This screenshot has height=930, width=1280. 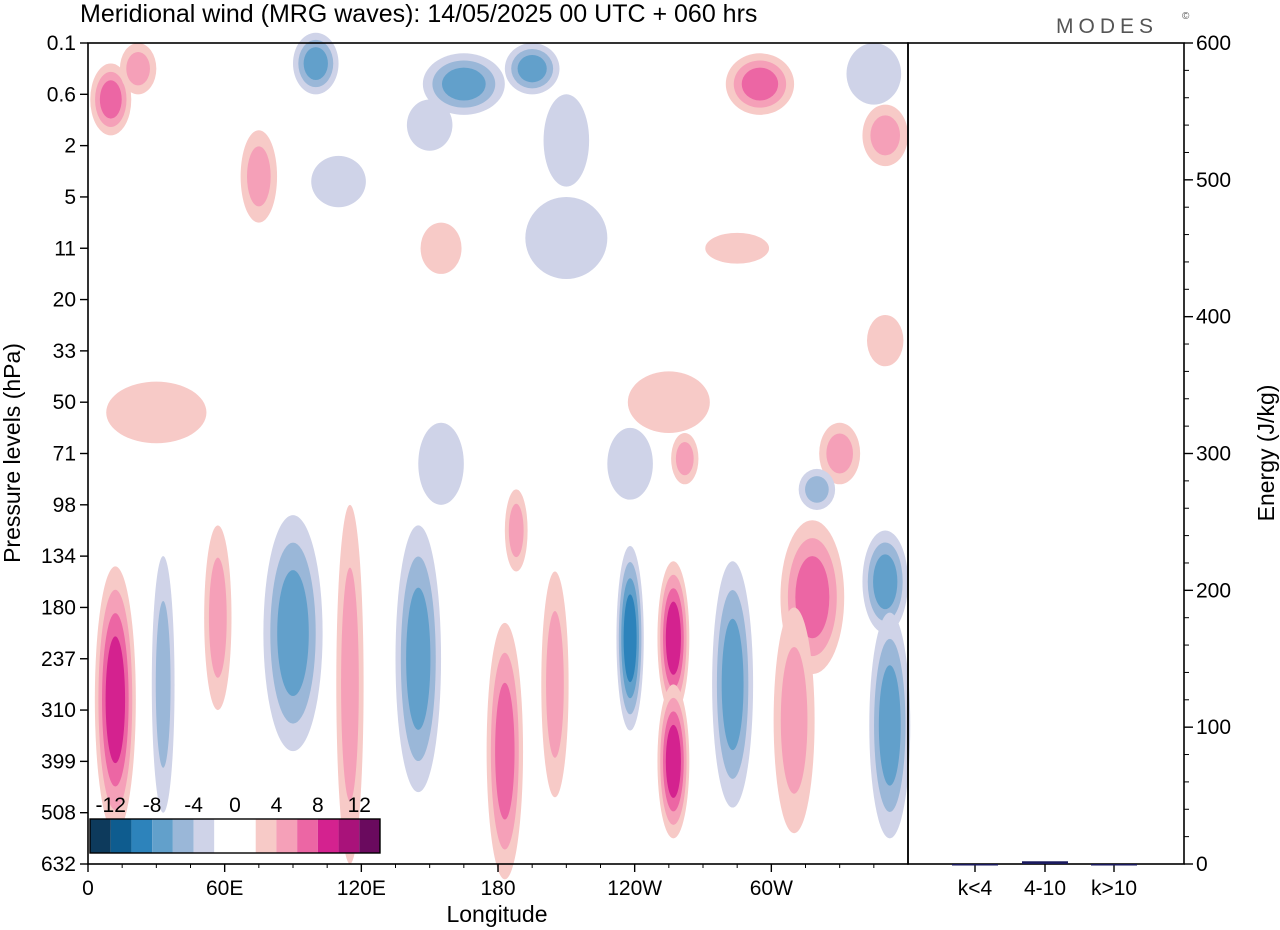 What do you see at coordinates (61, 94) in the screenshot?
I see `y-tick-label: 0.6` at bounding box center [61, 94].